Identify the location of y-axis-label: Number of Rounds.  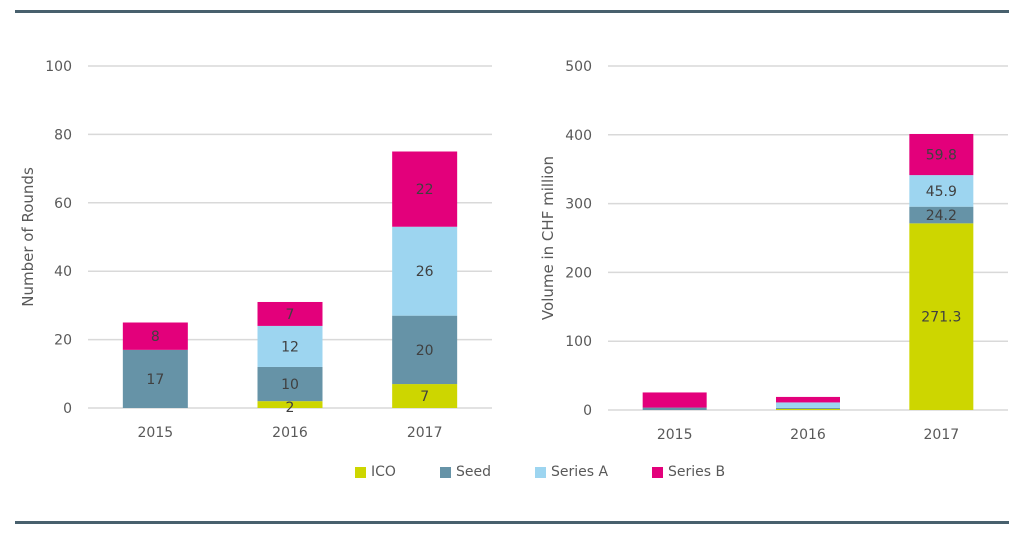
(28, 237).